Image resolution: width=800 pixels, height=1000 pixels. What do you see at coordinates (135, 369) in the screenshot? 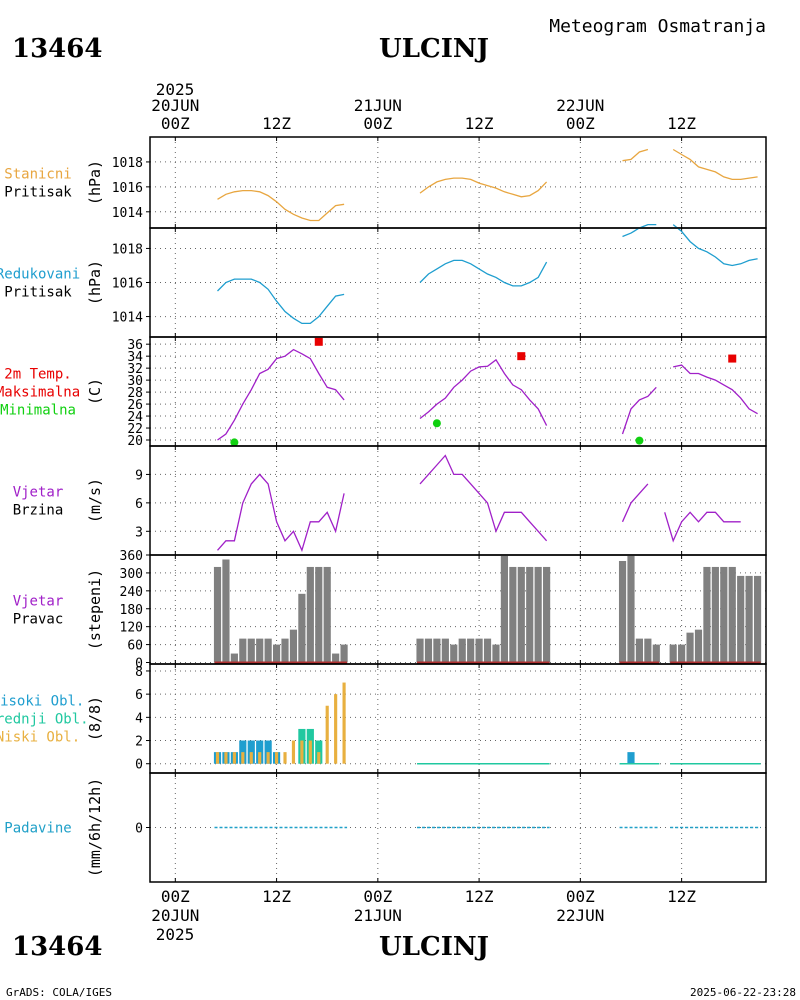
I see `y-tick-label: 32` at bounding box center [135, 369].